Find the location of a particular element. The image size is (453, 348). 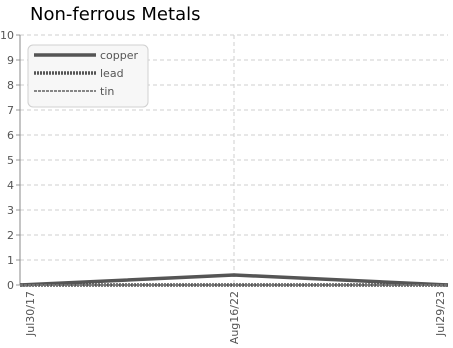

x-tick-label: Jul30/17 is located at coordinates (30, 314).